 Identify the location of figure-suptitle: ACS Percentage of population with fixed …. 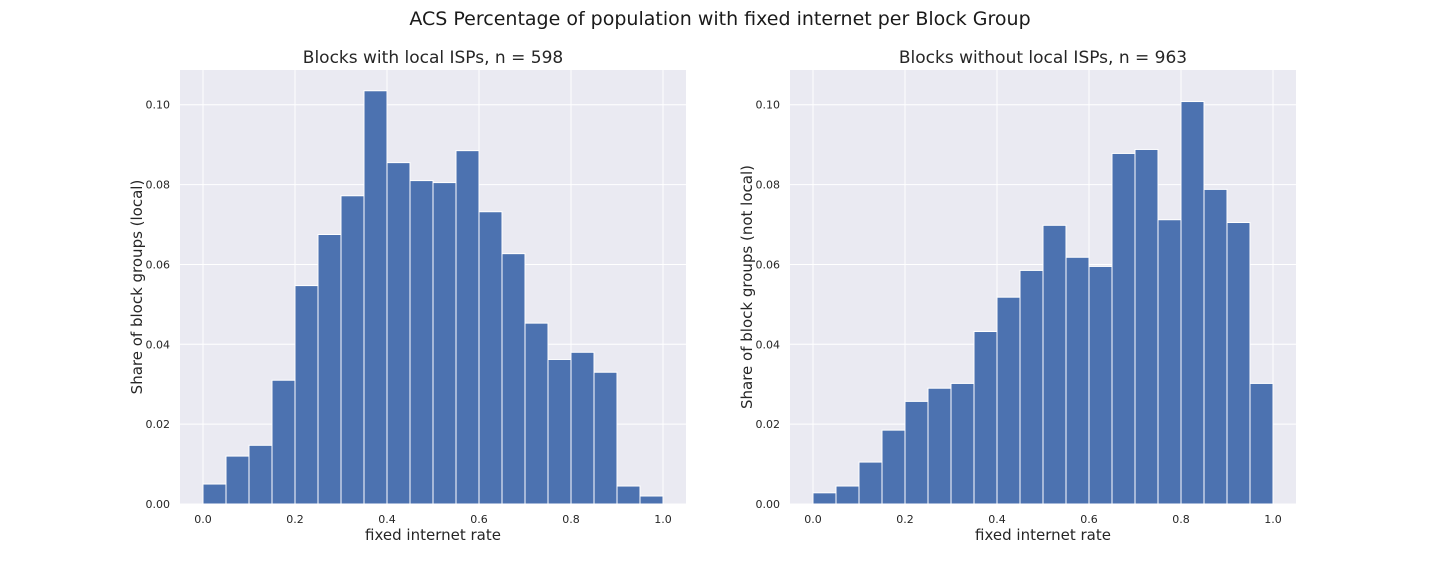
(720, 19).